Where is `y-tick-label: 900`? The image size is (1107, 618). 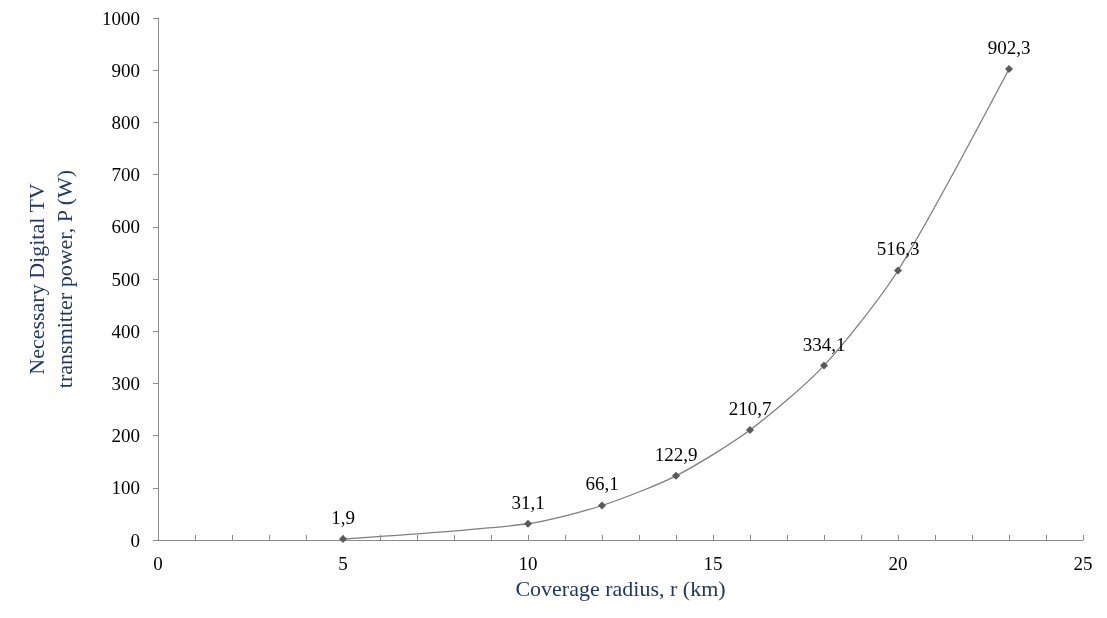
y-tick-label: 900 is located at coordinates (125, 70).